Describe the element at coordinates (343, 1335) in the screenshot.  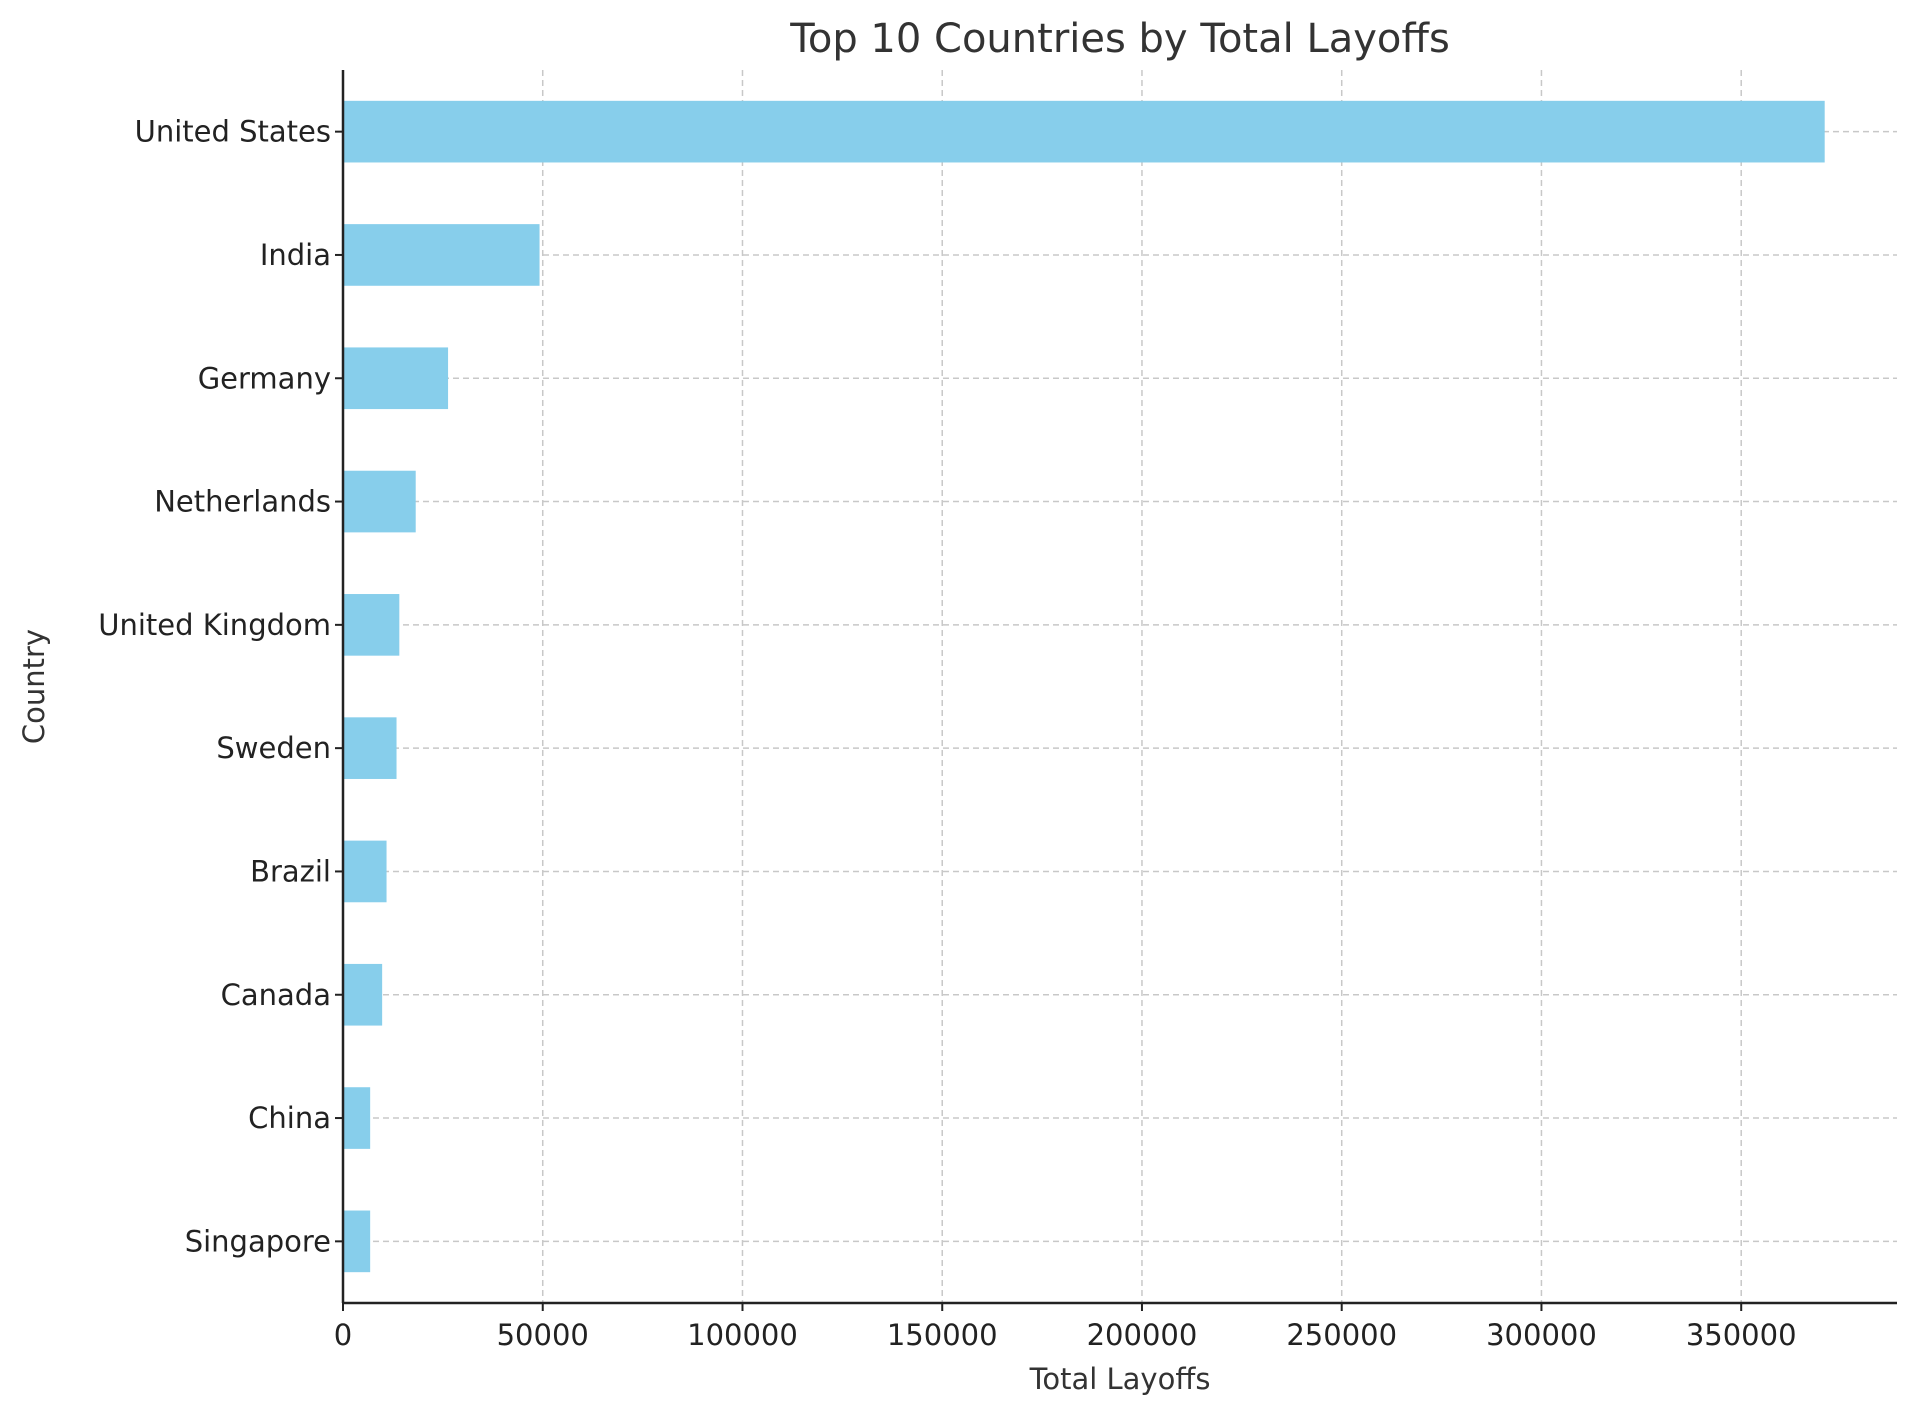
I see `x-tick-label: 0` at that location.